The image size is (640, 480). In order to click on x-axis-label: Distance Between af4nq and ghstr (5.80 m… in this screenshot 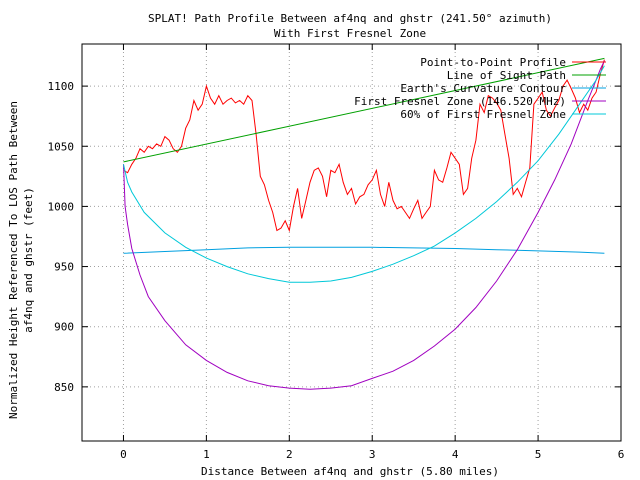, I will do `click(350, 471)`.